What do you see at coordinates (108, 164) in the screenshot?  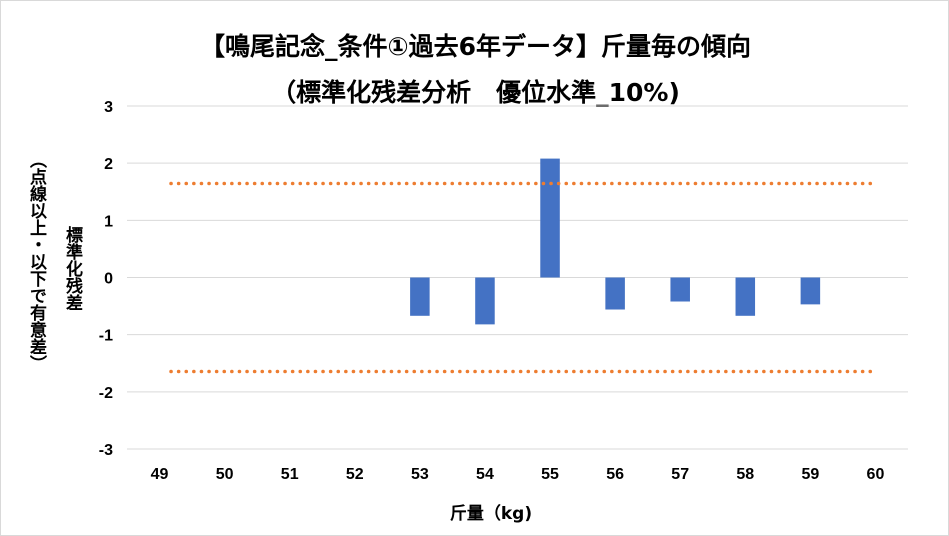 I see `y-tick-label: 2` at bounding box center [108, 164].